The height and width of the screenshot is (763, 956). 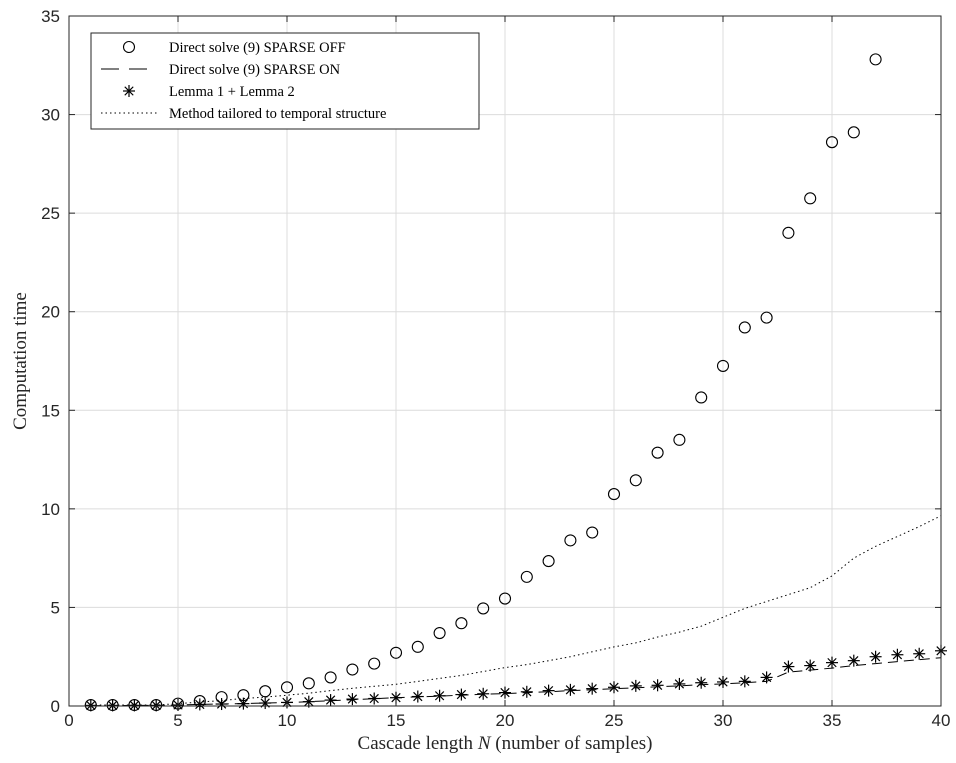 I want to click on x-tick-label: 35, so click(x=832, y=720).